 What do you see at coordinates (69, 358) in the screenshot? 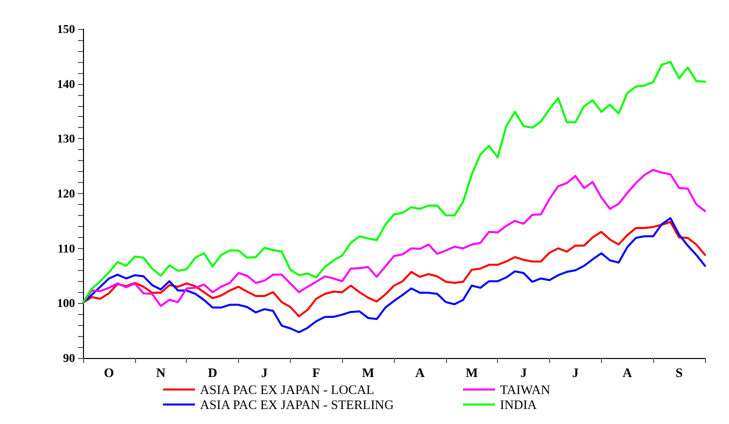
I see `y-tick-label: 90` at bounding box center [69, 358].